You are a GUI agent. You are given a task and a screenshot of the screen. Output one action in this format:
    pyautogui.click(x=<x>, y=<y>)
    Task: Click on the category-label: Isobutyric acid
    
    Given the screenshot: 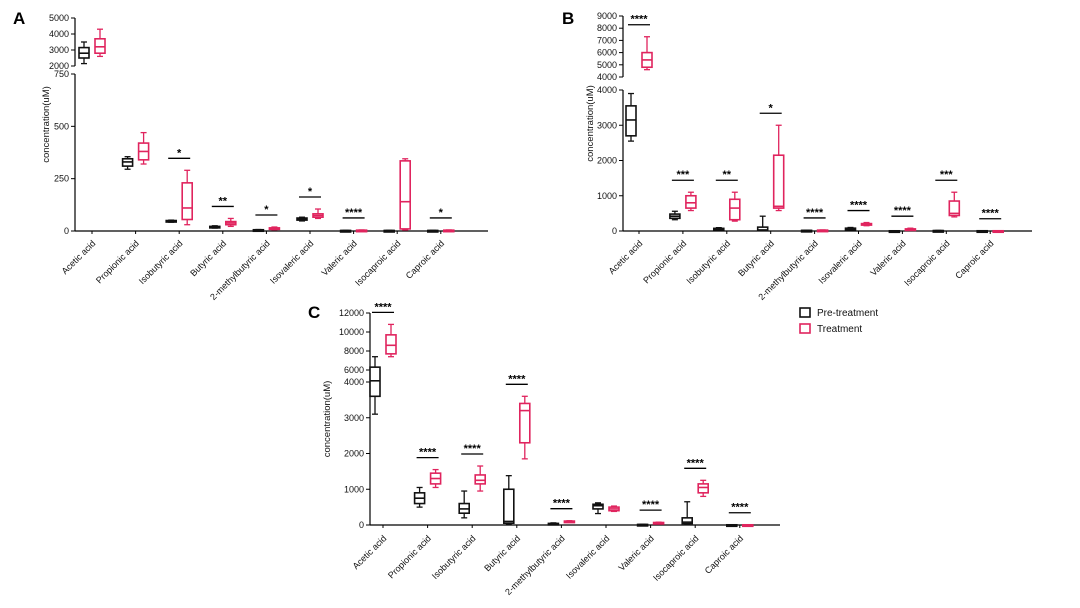 What is the action you would take?
    pyautogui.click(x=454, y=557)
    